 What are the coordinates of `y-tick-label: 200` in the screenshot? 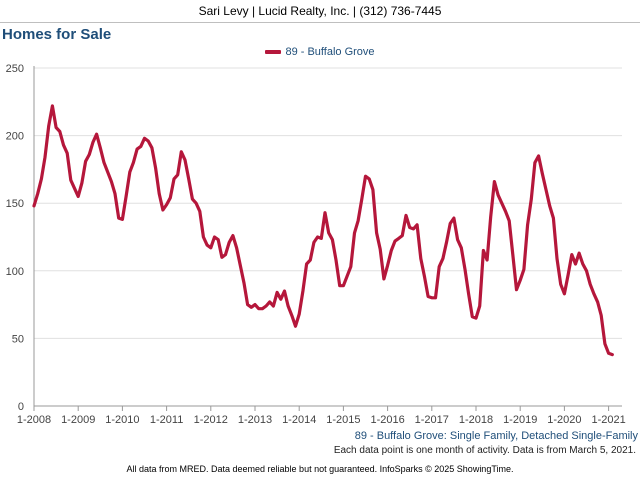 It's located at (15, 137).